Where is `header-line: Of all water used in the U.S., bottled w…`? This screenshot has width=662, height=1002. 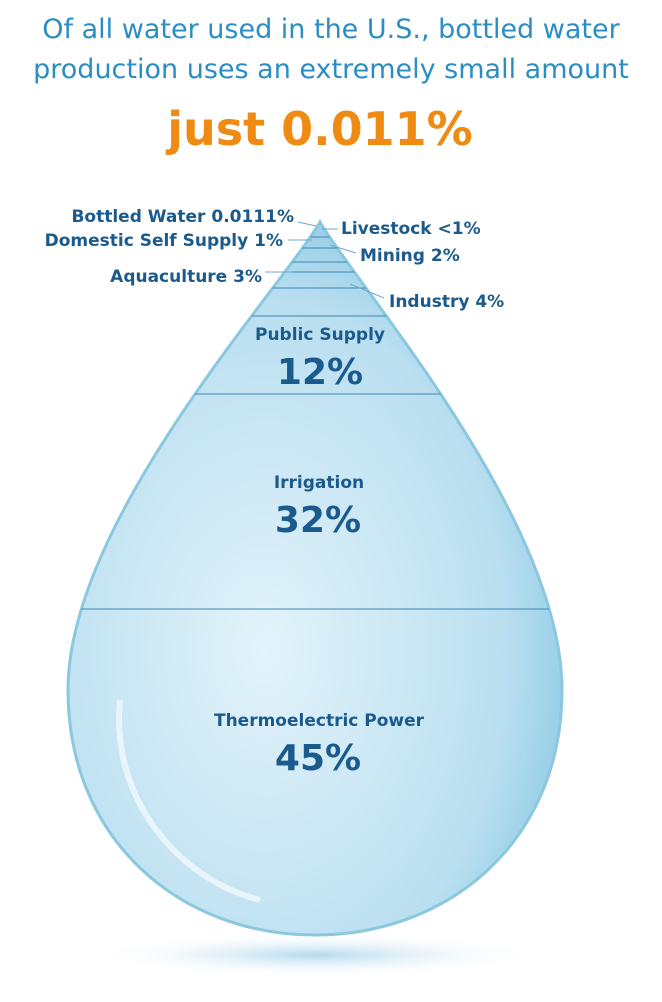
header-line: Of all water used in the U.S., bottled w… is located at coordinates (331, 29).